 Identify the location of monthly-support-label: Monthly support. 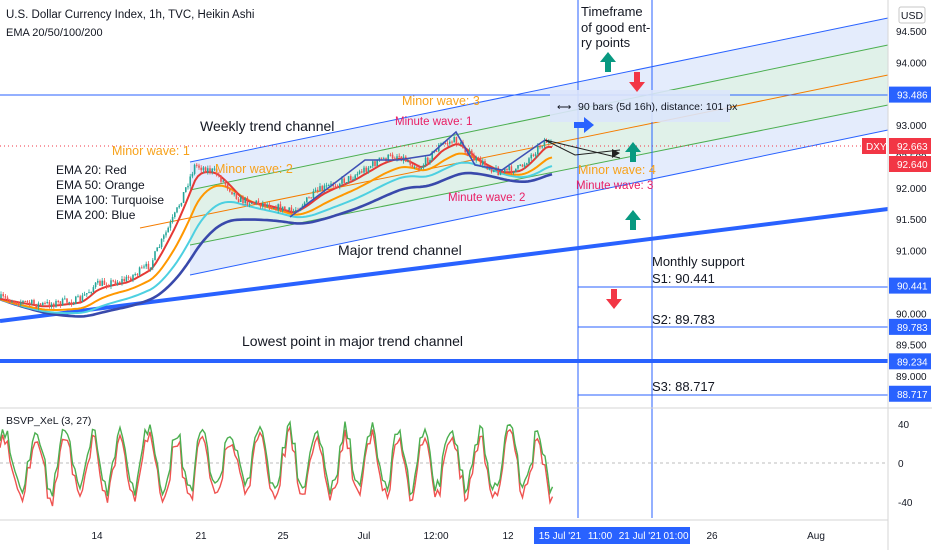
(698, 261).